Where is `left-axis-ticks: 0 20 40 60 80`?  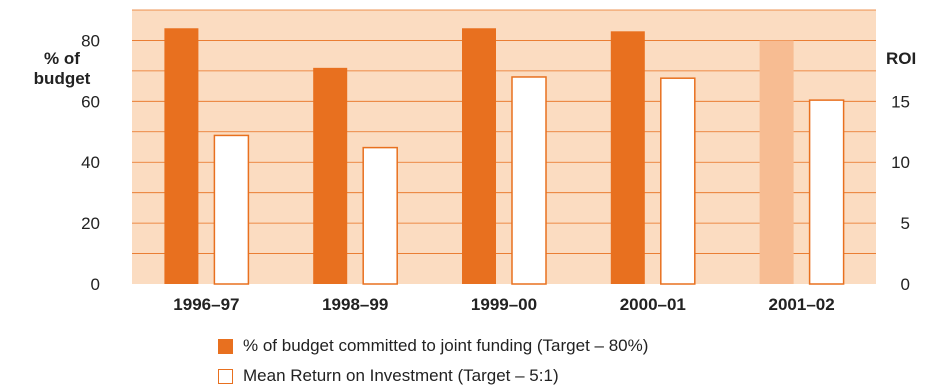
left-axis-ticks: 0 20 40 60 80 is located at coordinates (90, 162).